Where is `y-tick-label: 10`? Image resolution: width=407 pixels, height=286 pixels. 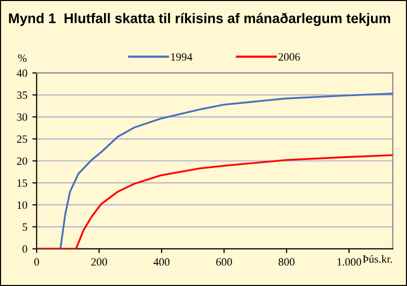 y-tick-label: 10 is located at coordinates (22, 205).